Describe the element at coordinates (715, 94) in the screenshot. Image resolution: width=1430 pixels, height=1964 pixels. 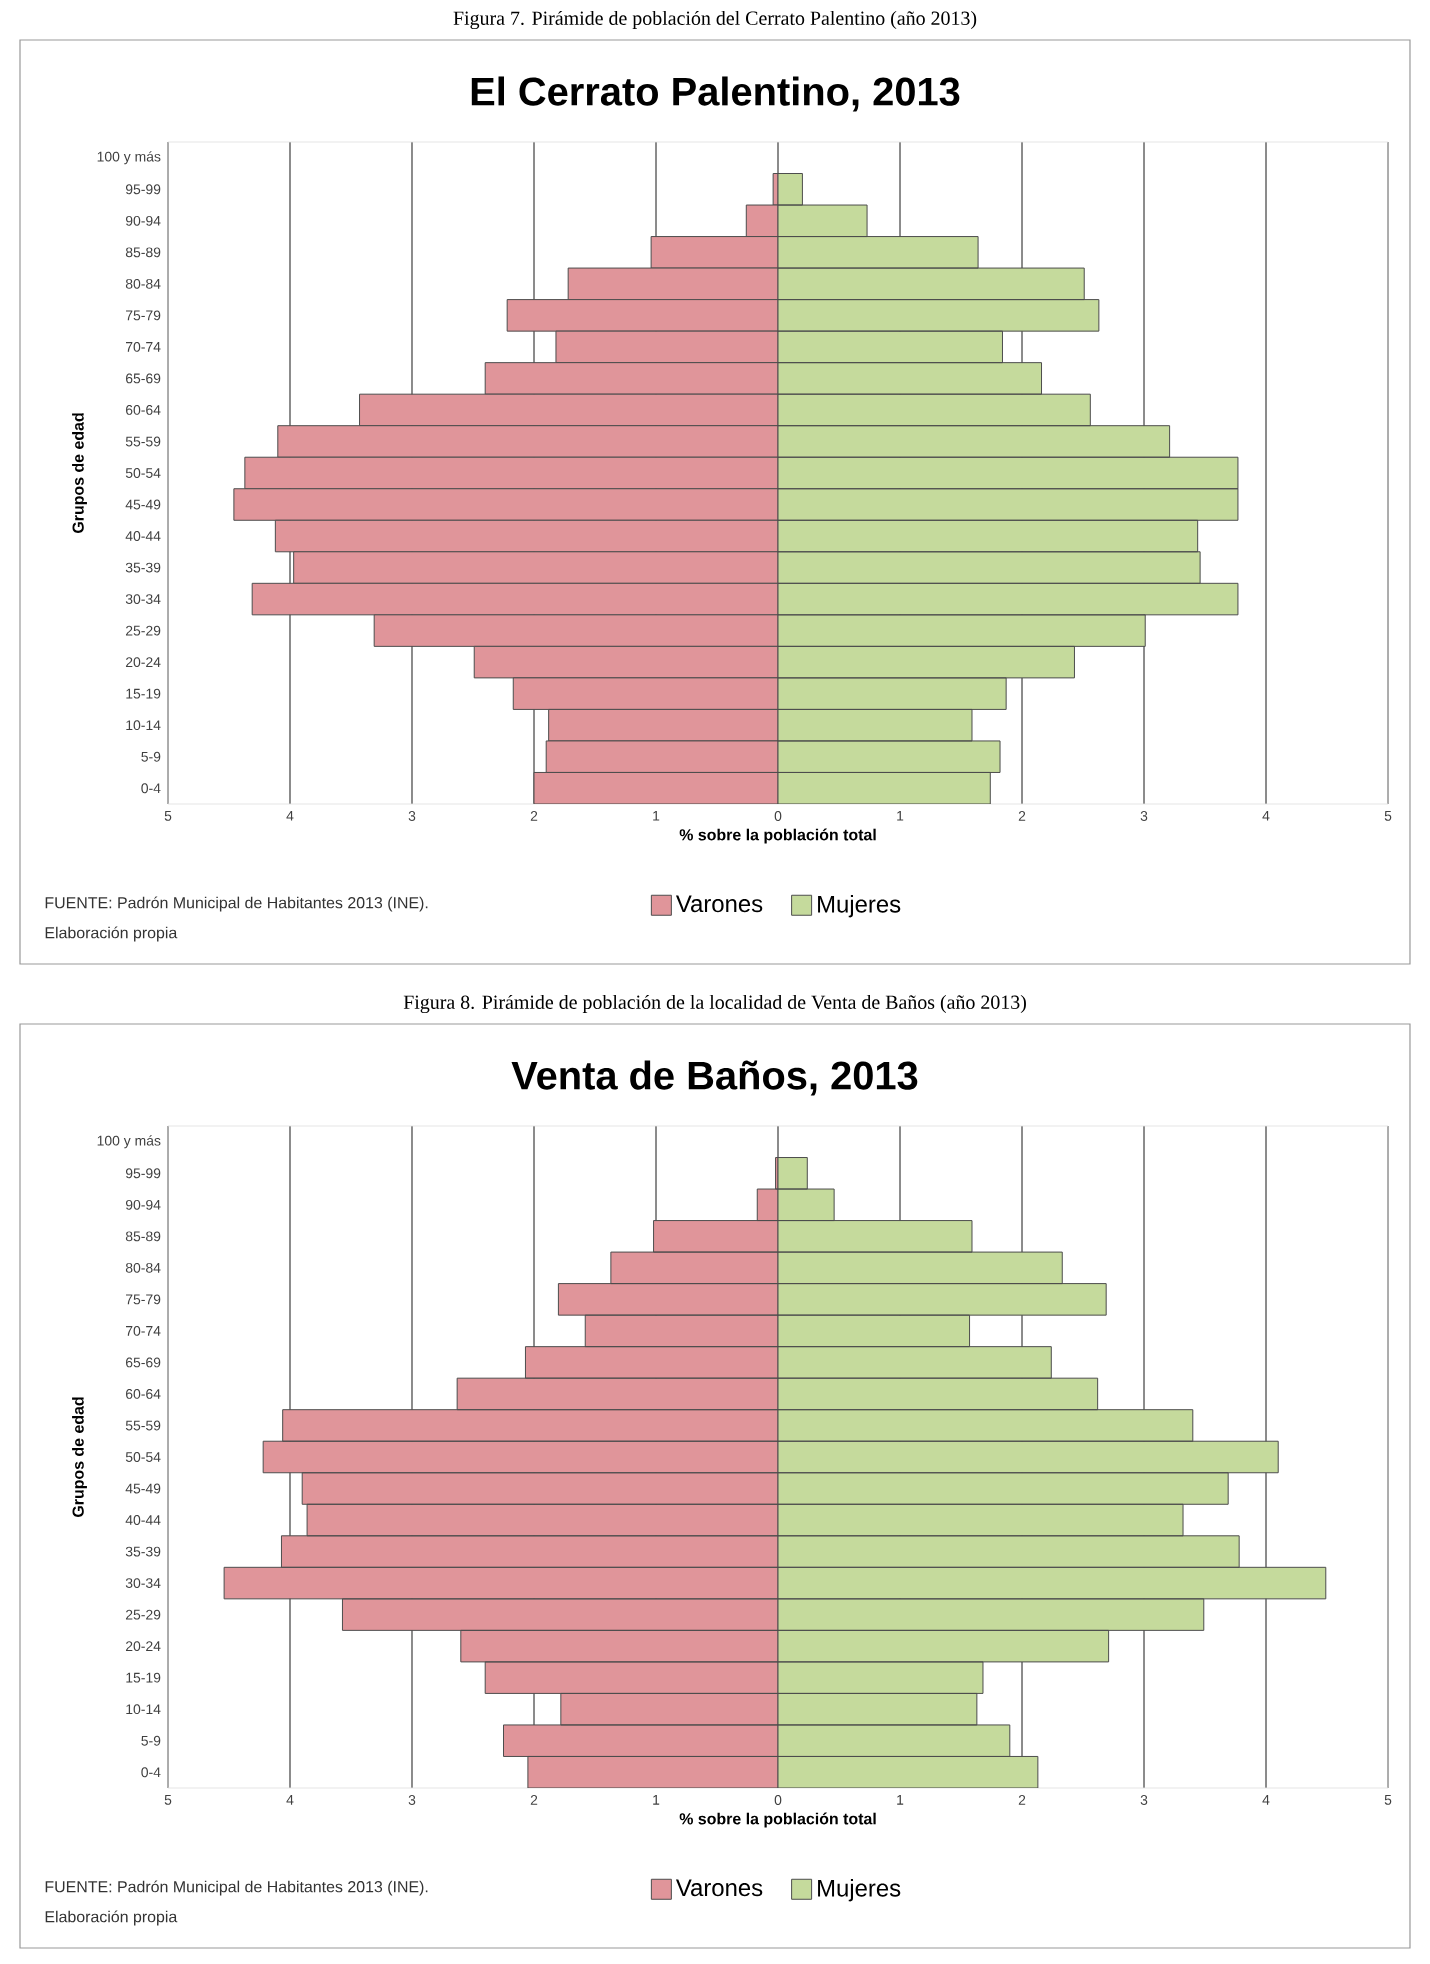
I see `chart-title: El Cerrato Palentino, 2013` at that location.